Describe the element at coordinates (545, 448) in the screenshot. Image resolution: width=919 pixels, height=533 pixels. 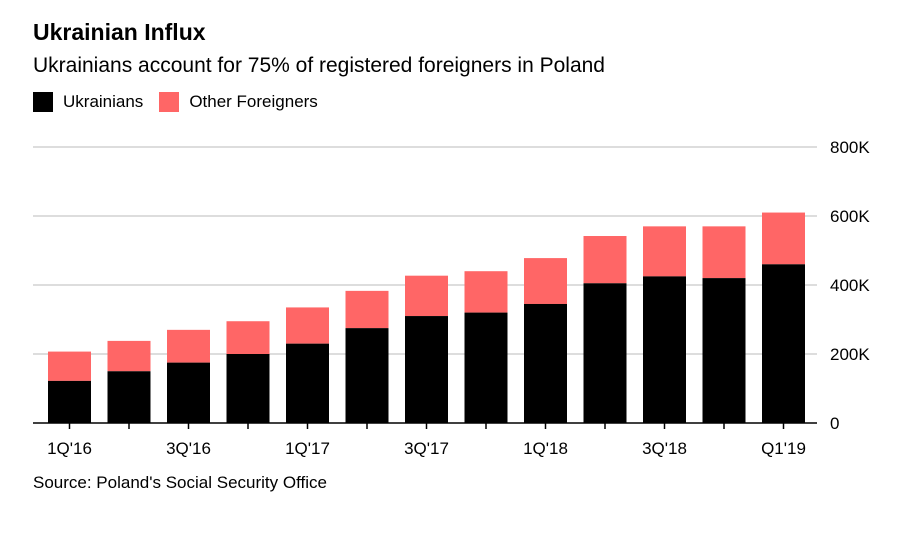
I see `x-tick-label: 1Q'18` at that location.